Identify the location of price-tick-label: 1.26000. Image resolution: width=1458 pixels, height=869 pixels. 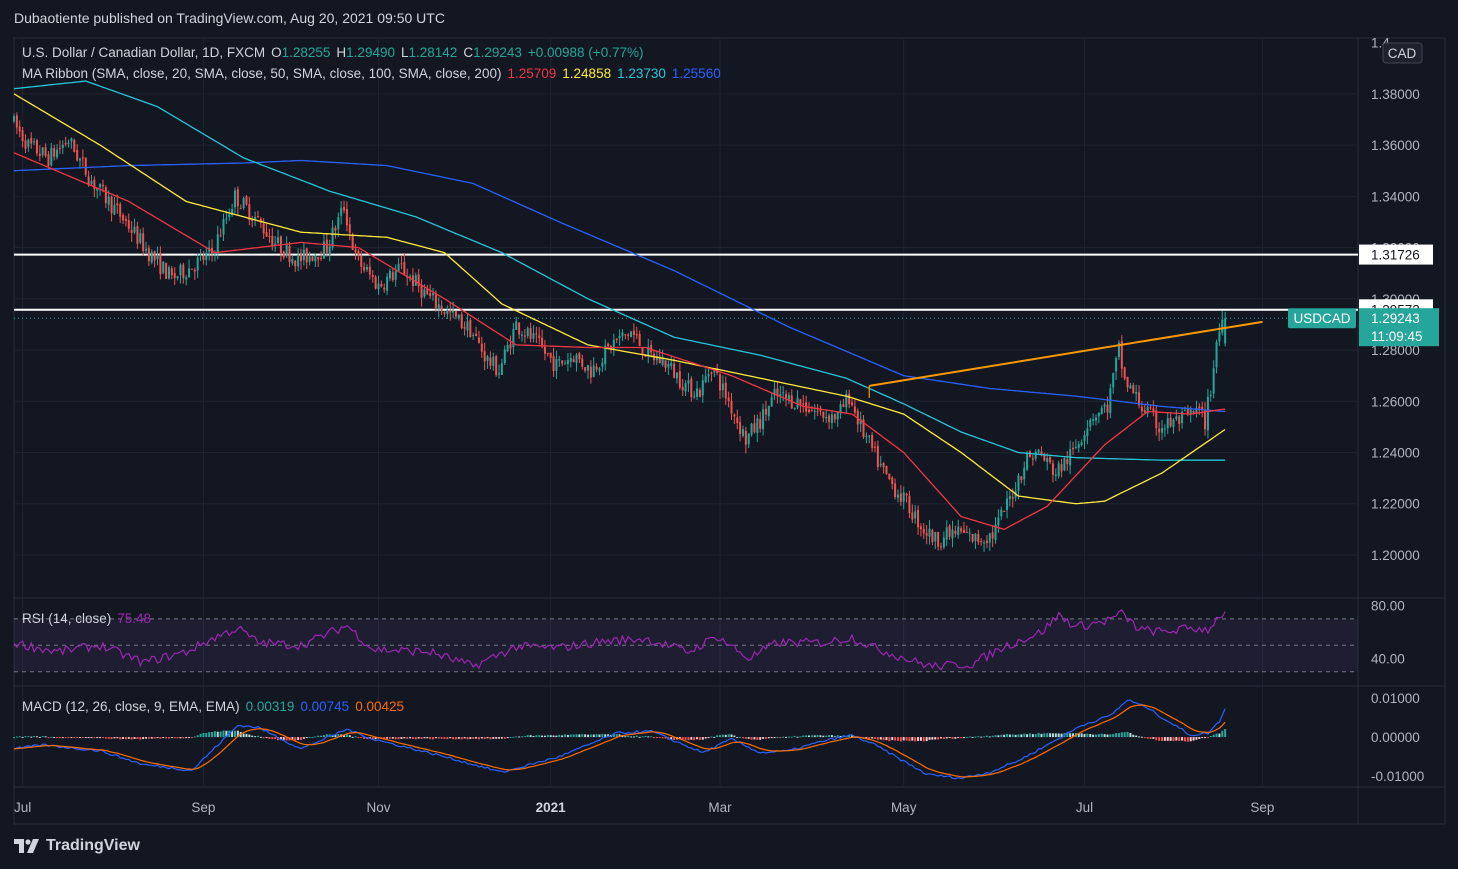
(1395, 401).